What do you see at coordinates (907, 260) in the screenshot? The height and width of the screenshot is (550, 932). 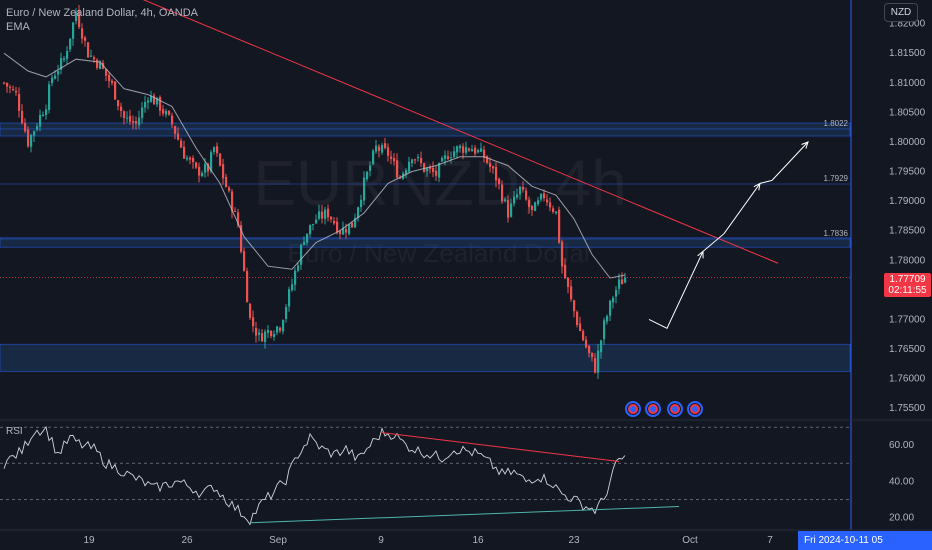 I see `price-axis-tick: 1.78000` at bounding box center [907, 260].